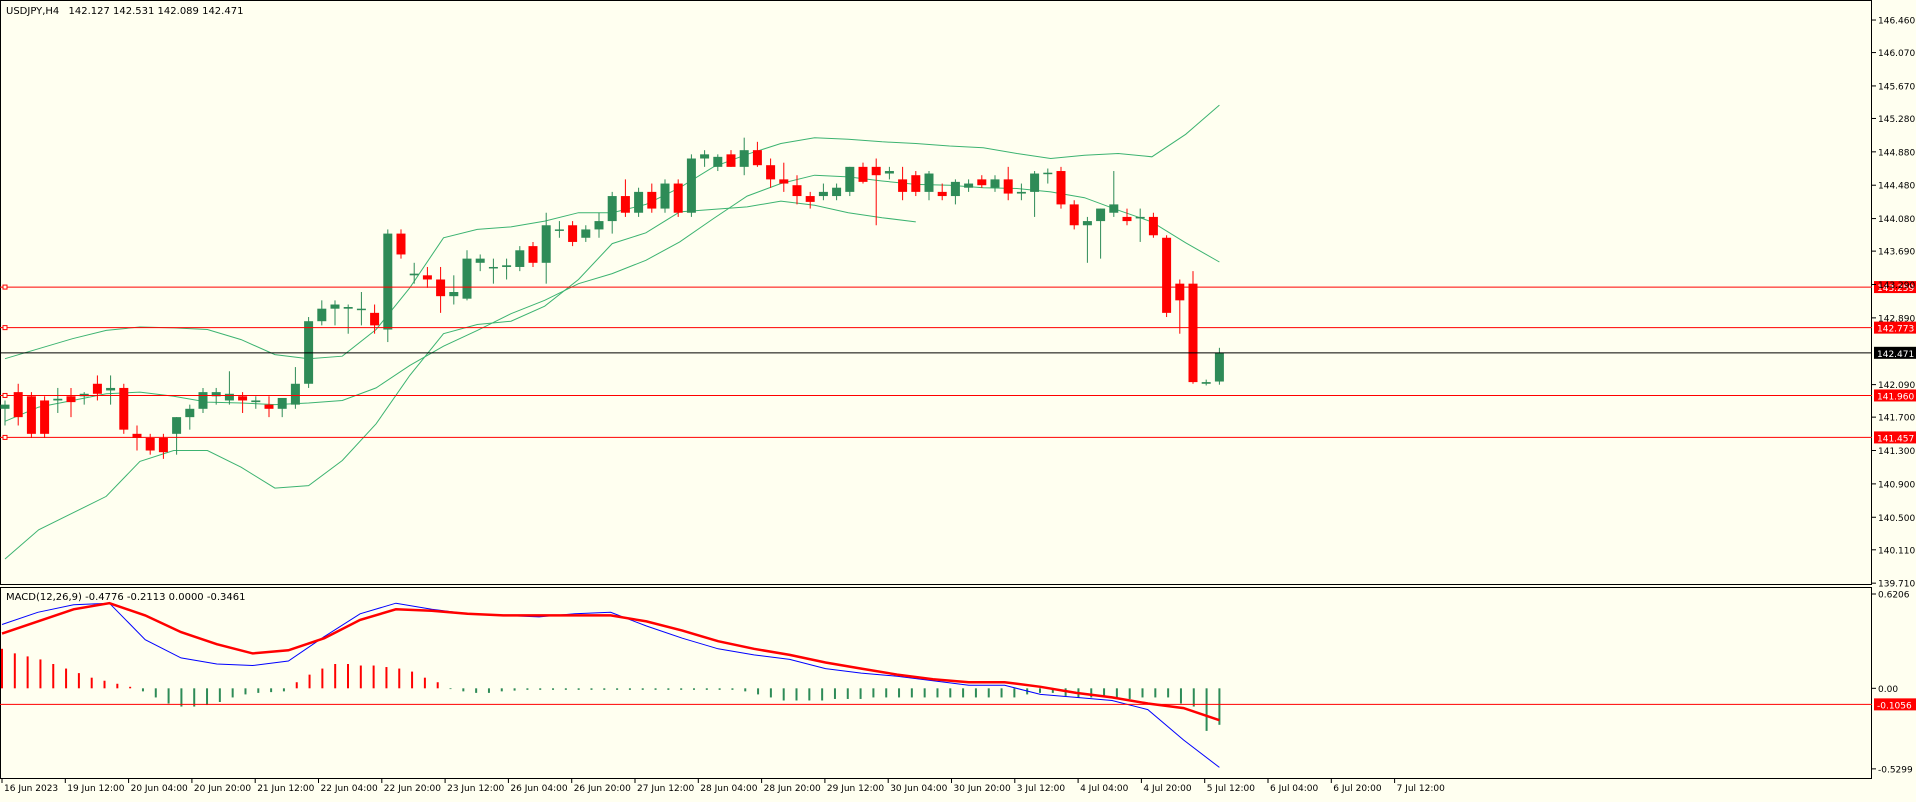  I want to click on y-tick-label: 144.480, so click(1896, 187).